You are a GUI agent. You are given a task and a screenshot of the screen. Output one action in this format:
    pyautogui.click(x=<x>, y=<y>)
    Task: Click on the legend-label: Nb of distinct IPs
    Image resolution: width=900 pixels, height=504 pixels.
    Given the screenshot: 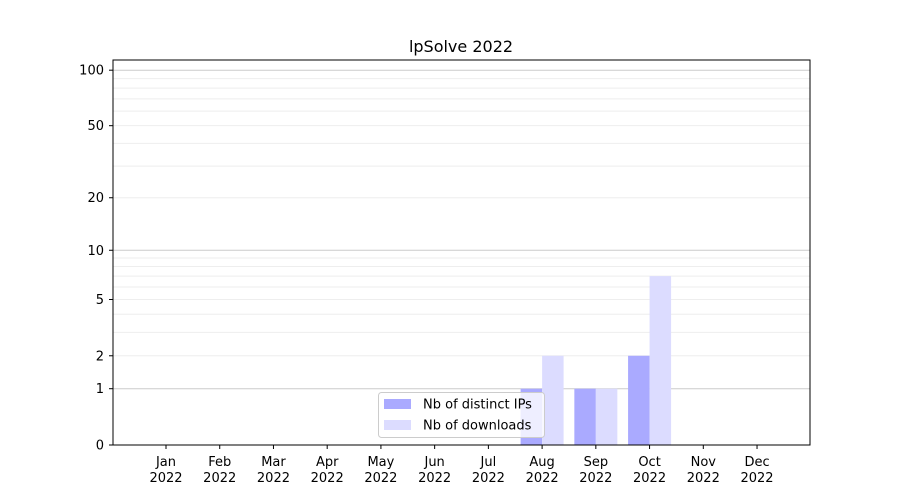 What is the action you would take?
    pyautogui.click(x=477, y=405)
    